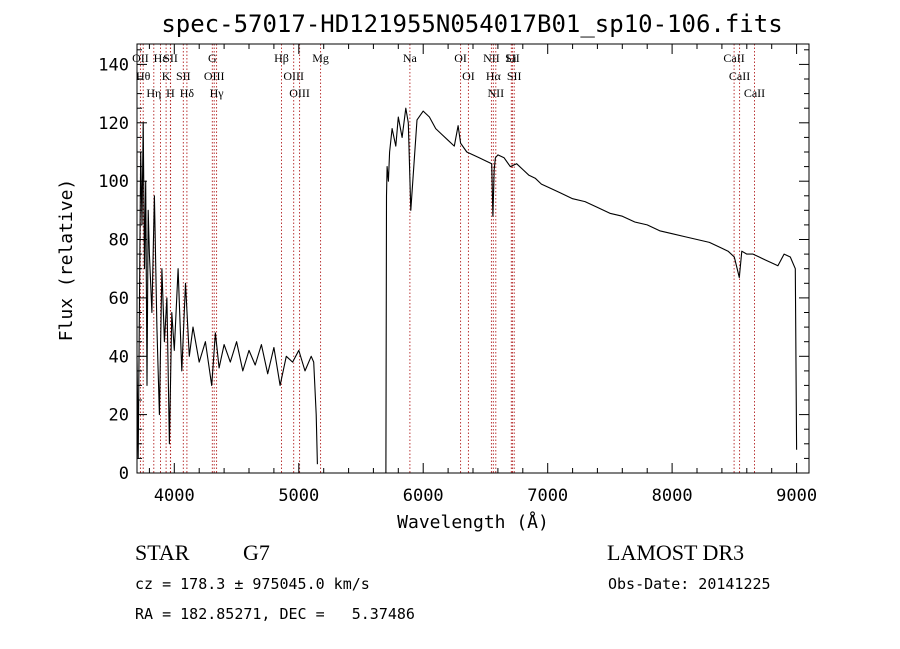 The image size is (900, 649). Describe the element at coordinates (298, 496) in the screenshot. I see `x-tick-label: 5000` at that location.